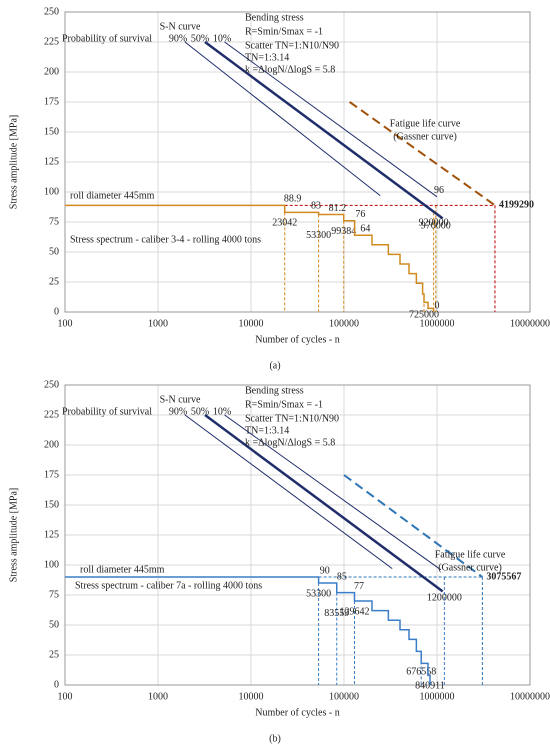  Describe the element at coordinates (437, 305) in the screenshot. I see `level-label: 0` at that location.